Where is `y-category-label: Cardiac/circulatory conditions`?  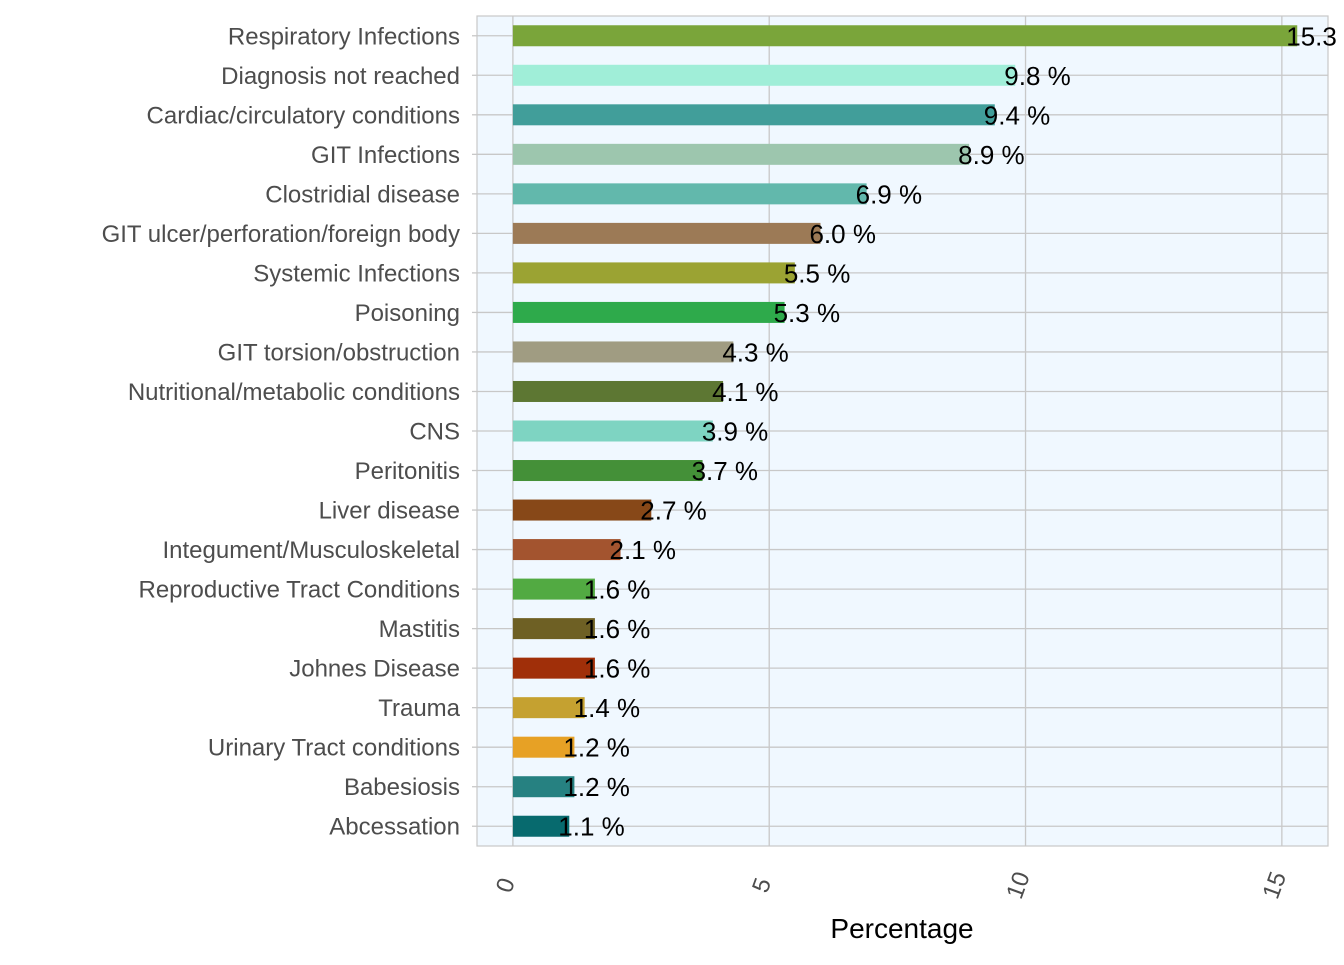
y-category-label: Cardiac/circulatory conditions is located at coordinates (303, 115).